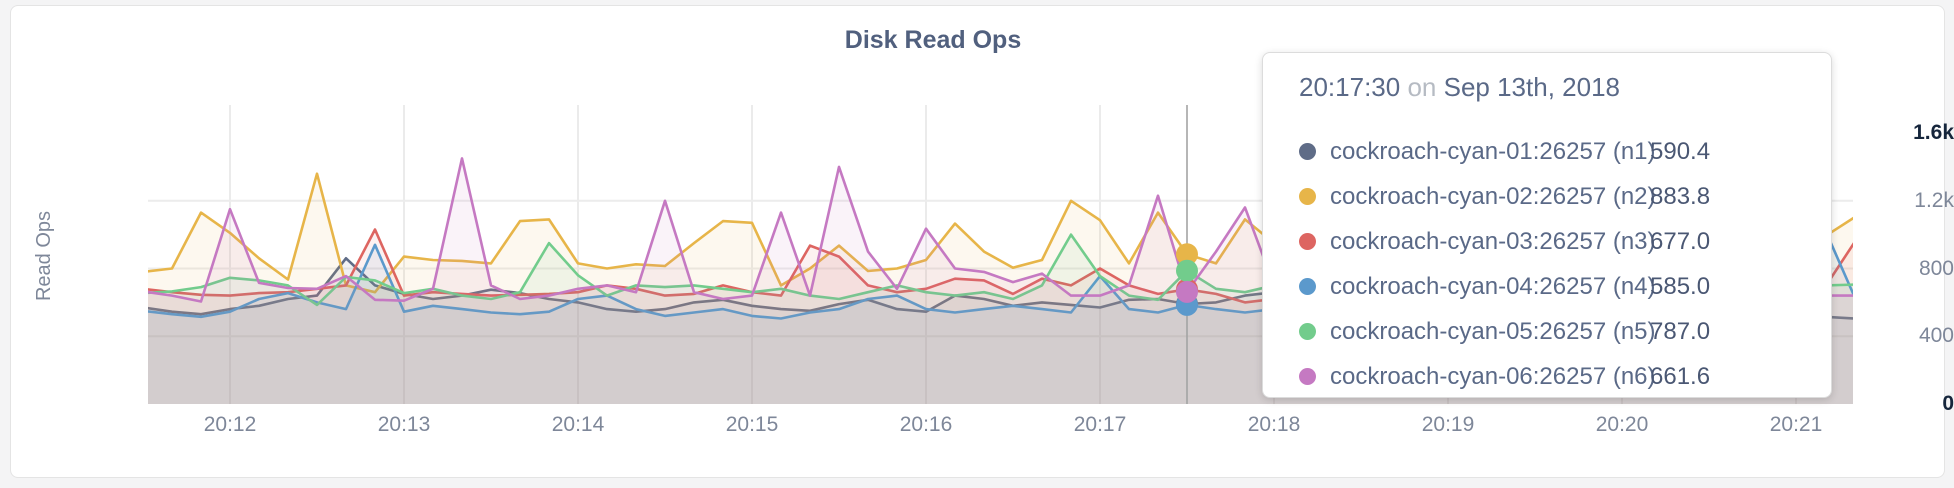 This screenshot has width=1954, height=488. Describe the element at coordinates (1933, 132) in the screenshot. I see `y-tick-1.6k: 1.6k` at that location.